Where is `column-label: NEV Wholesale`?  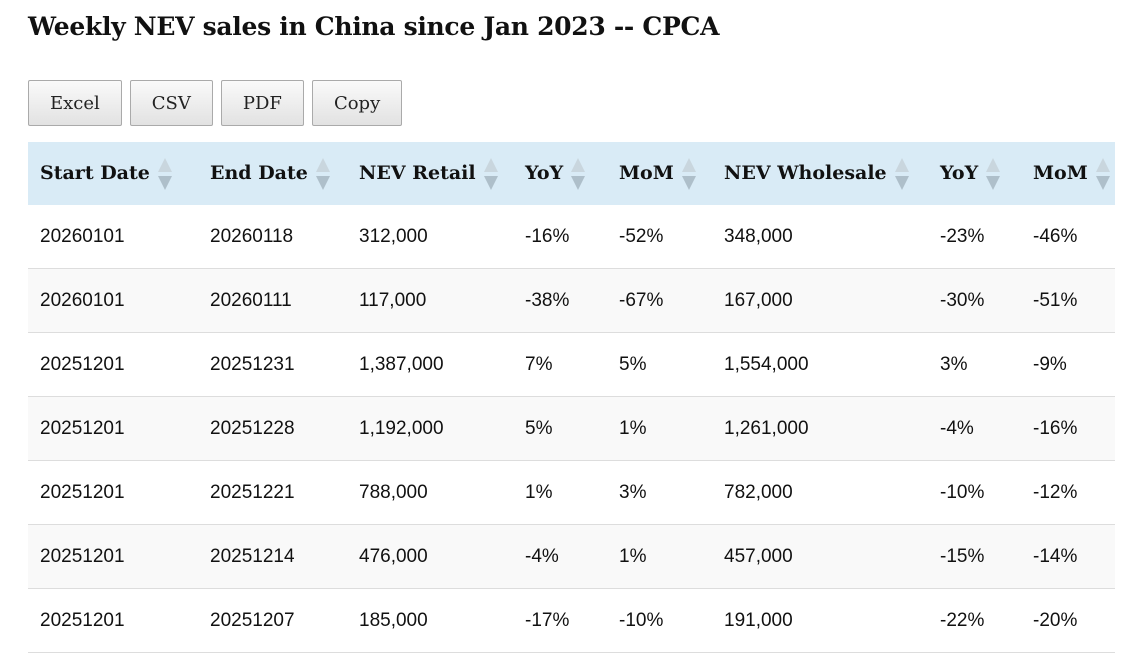 column-label: NEV Wholesale is located at coordinates (805, 172).